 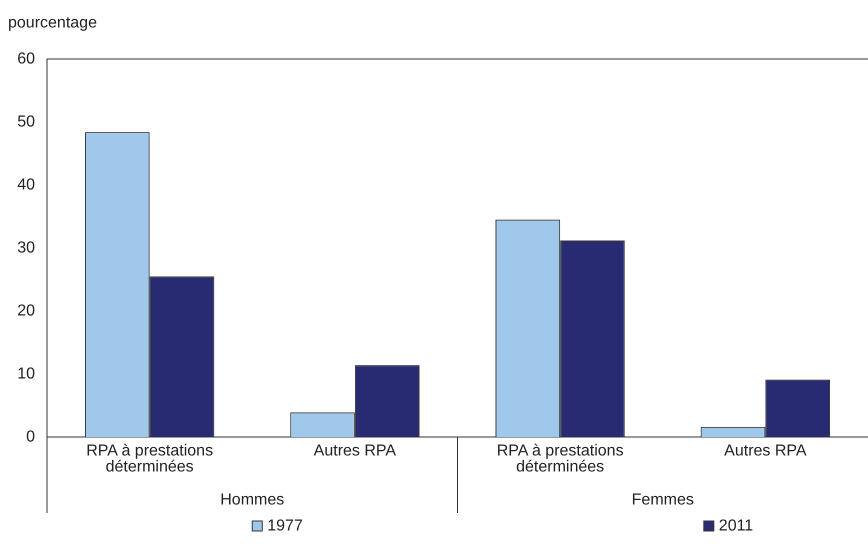 I want to click on text: Hommes, so click(x=252, y=499).